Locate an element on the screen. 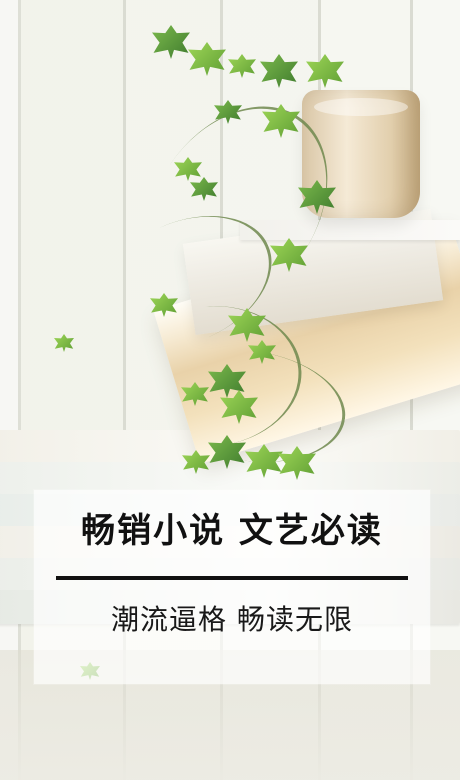  headline: 畅销小说 文艺必读 is located at coordinates (232, 531).